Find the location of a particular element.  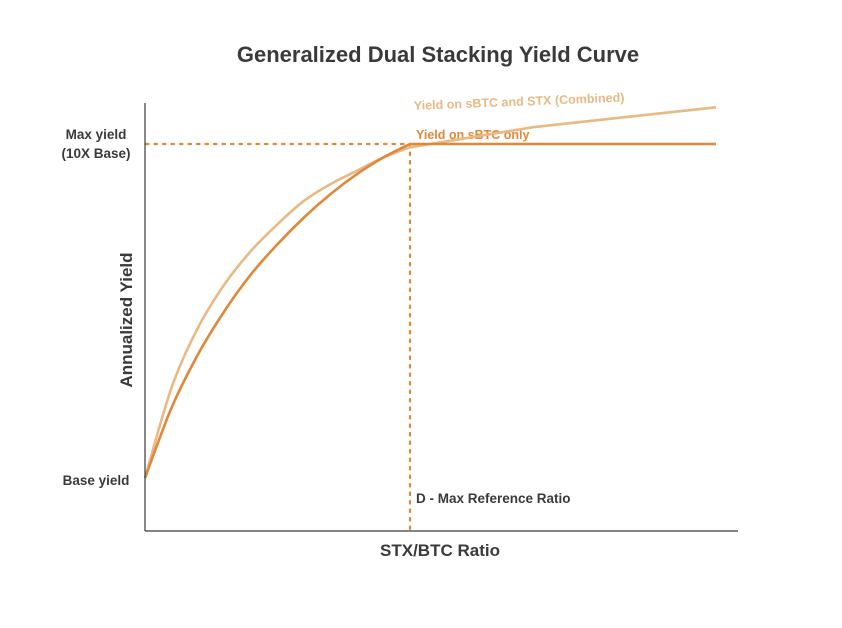

x-axis-label: STX/BTC Ratio is located at coordinates (440, 550).